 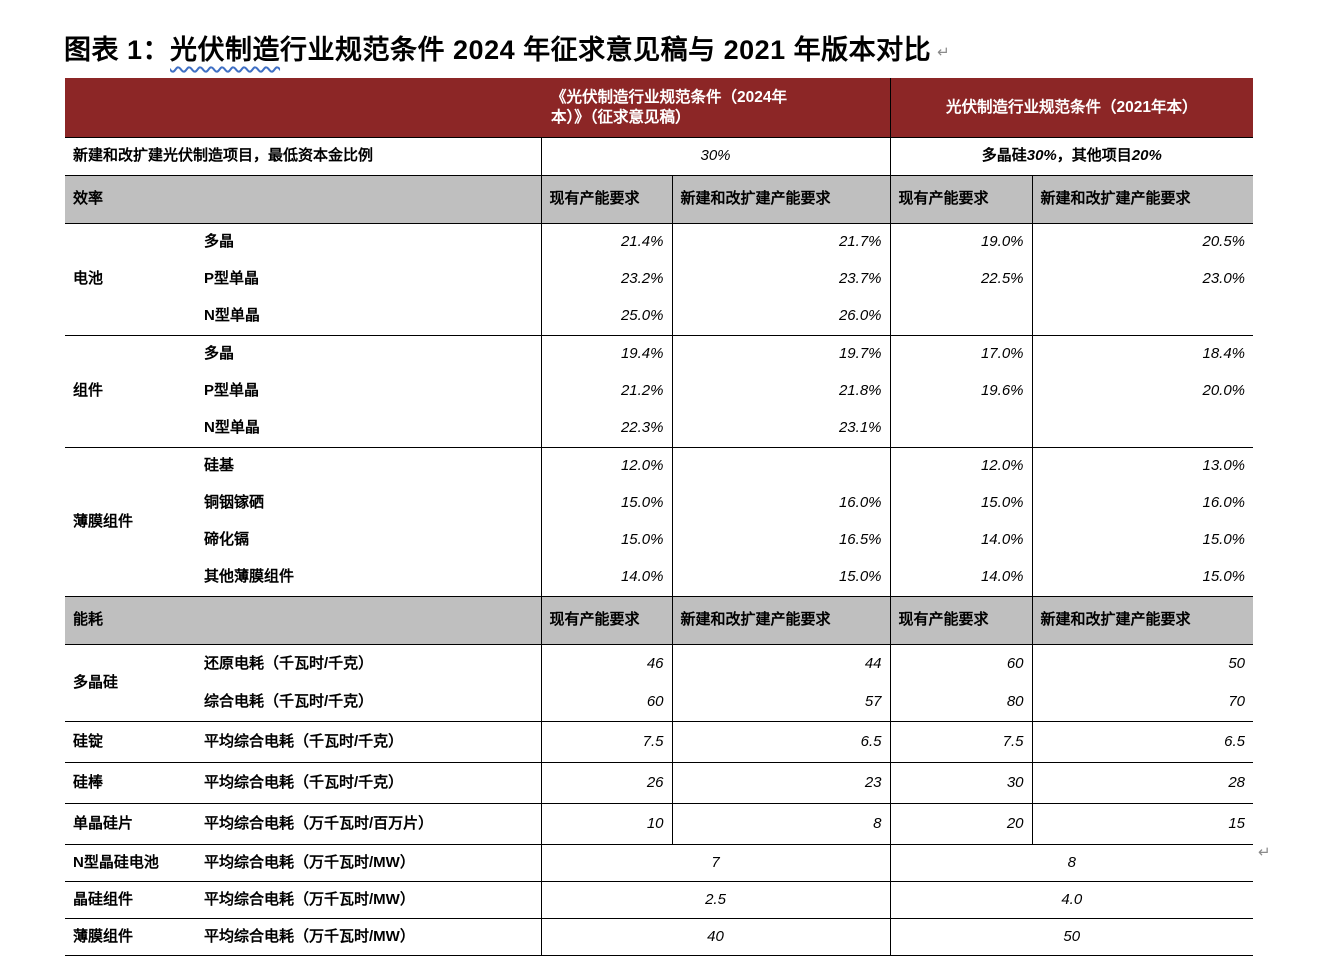 What do you see at coordinates (961, 824) in the screenshot?
I see `value-cell: 20` at bounding box center [961, 824].